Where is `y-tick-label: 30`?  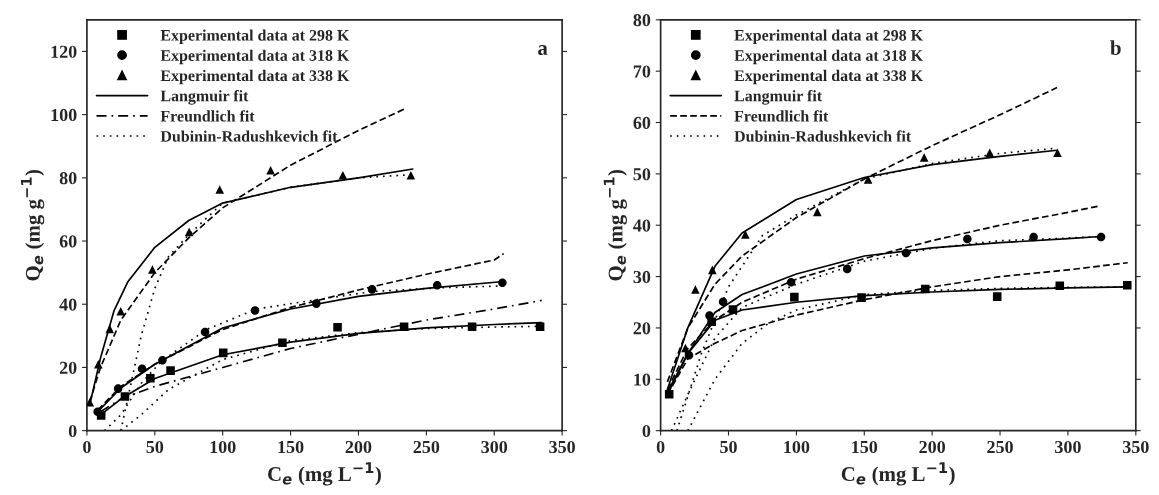
y-tick-label: 30 is located at coordinates (642, 277).